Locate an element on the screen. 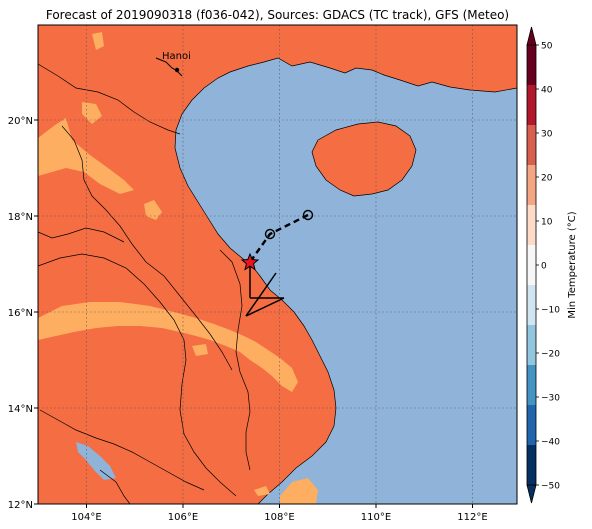  colorbar-ticks: 50 40 30 20 10 0 −10 −20 −30 −40 −50 is located at coordinates (548, 267).